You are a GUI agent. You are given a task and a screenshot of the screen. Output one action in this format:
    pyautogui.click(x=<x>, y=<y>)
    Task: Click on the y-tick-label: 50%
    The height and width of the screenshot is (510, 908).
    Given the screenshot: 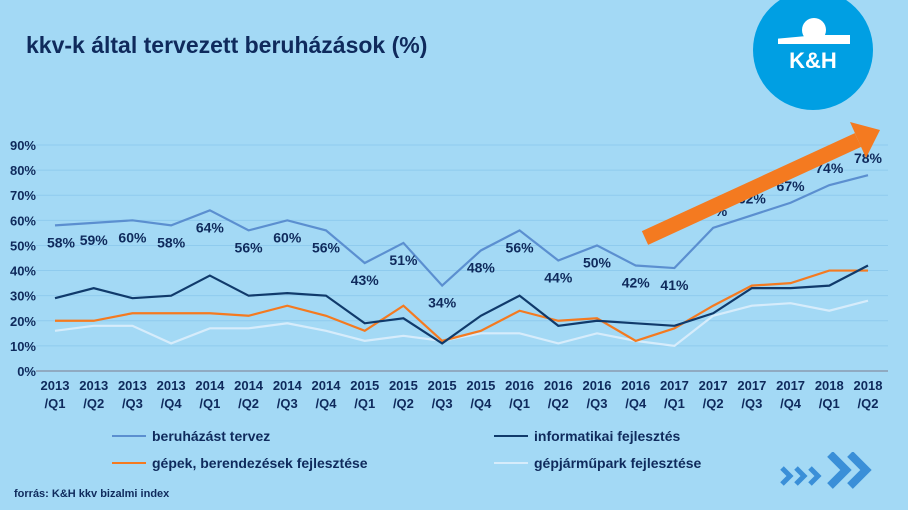 What is the action you would take?
    pyautogui.click(x=23, y=245)
    